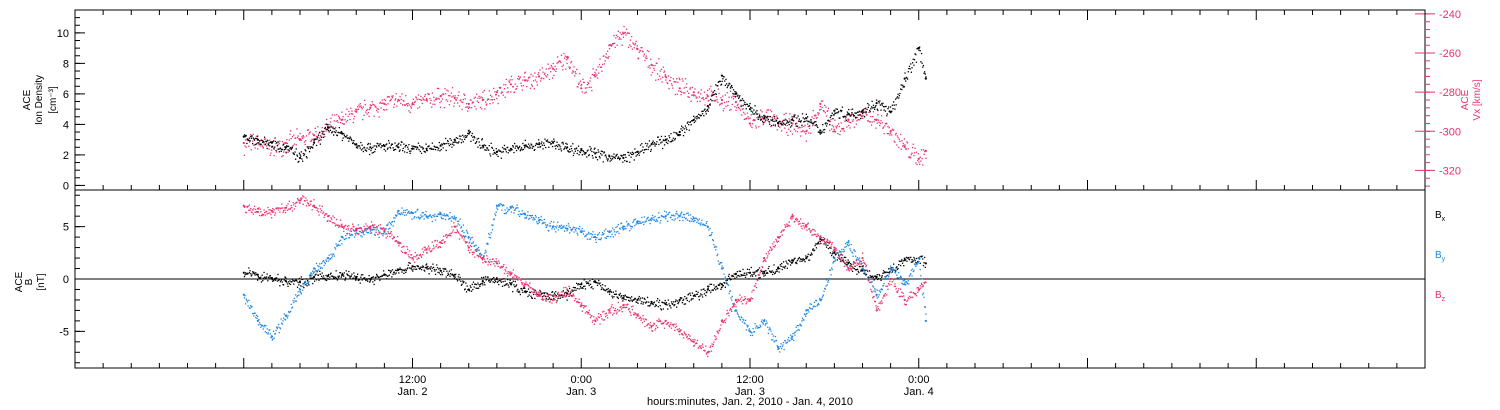  What do you see at coordinates (722, 100) in the screenshot?
I see `velocity-anchor-point` at bounding box center [722, 100].